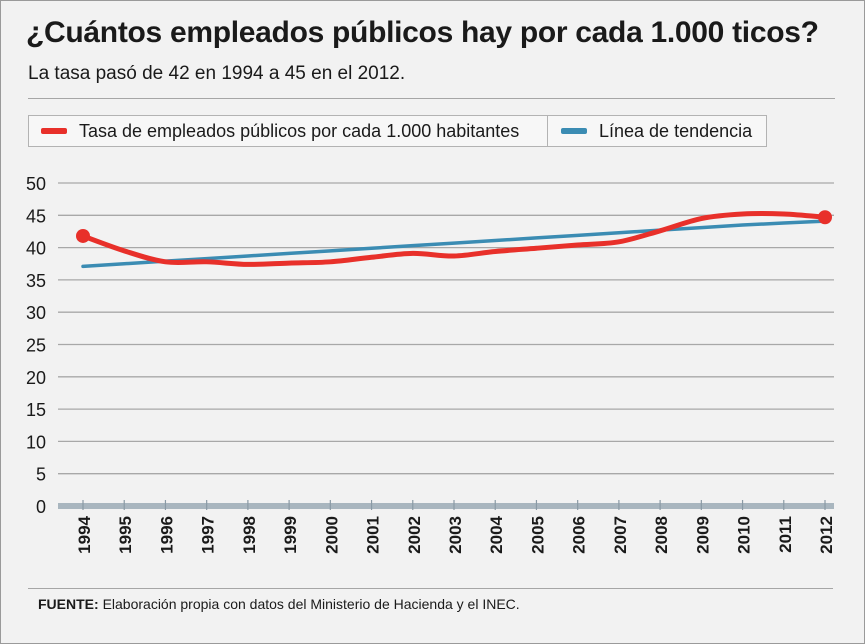 This screenshot has height=644, width=865. I want to click on x-tick-label: 2006, so click(579, 535).